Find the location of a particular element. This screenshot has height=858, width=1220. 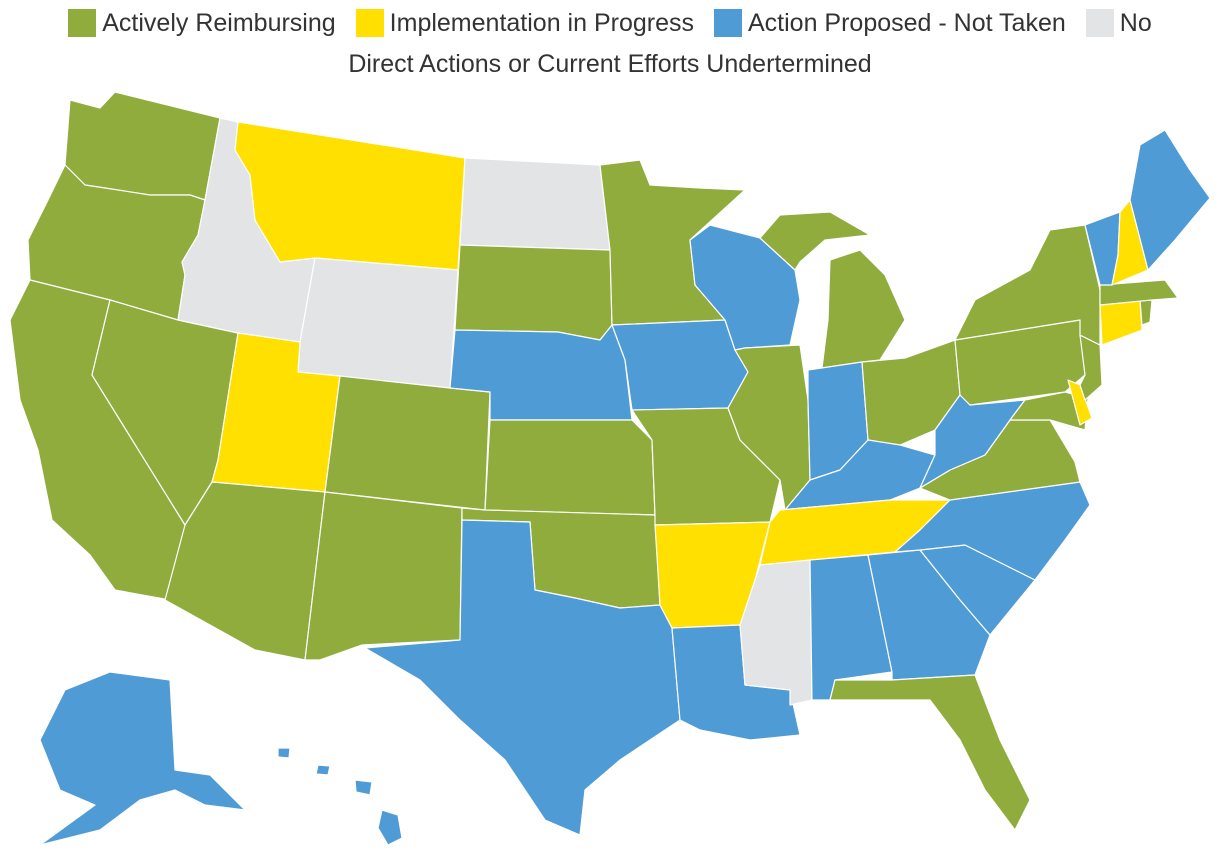

state-delaware is located at coordinates (1080, 402).